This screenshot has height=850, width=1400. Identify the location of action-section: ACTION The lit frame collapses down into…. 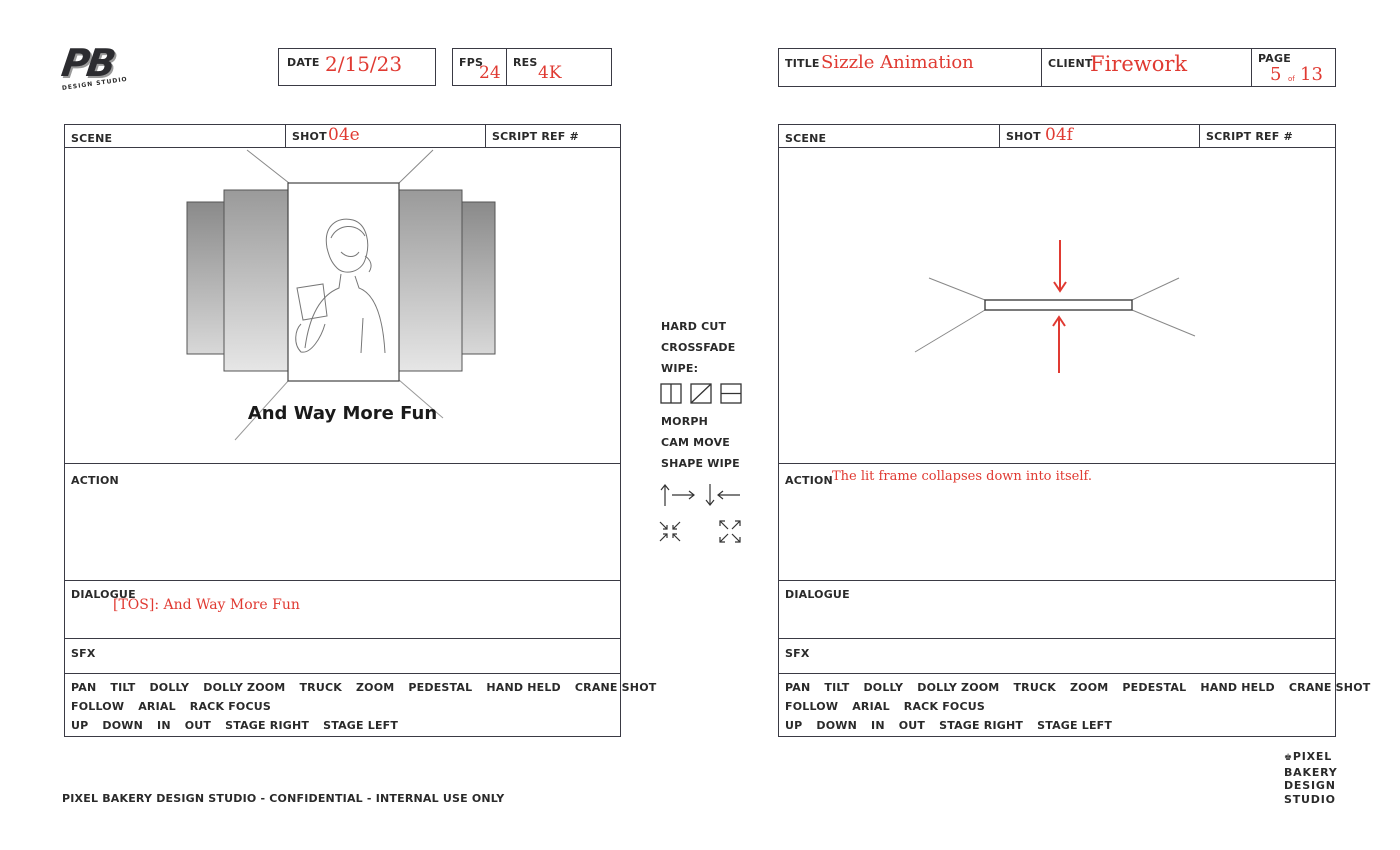
(1057, 522).